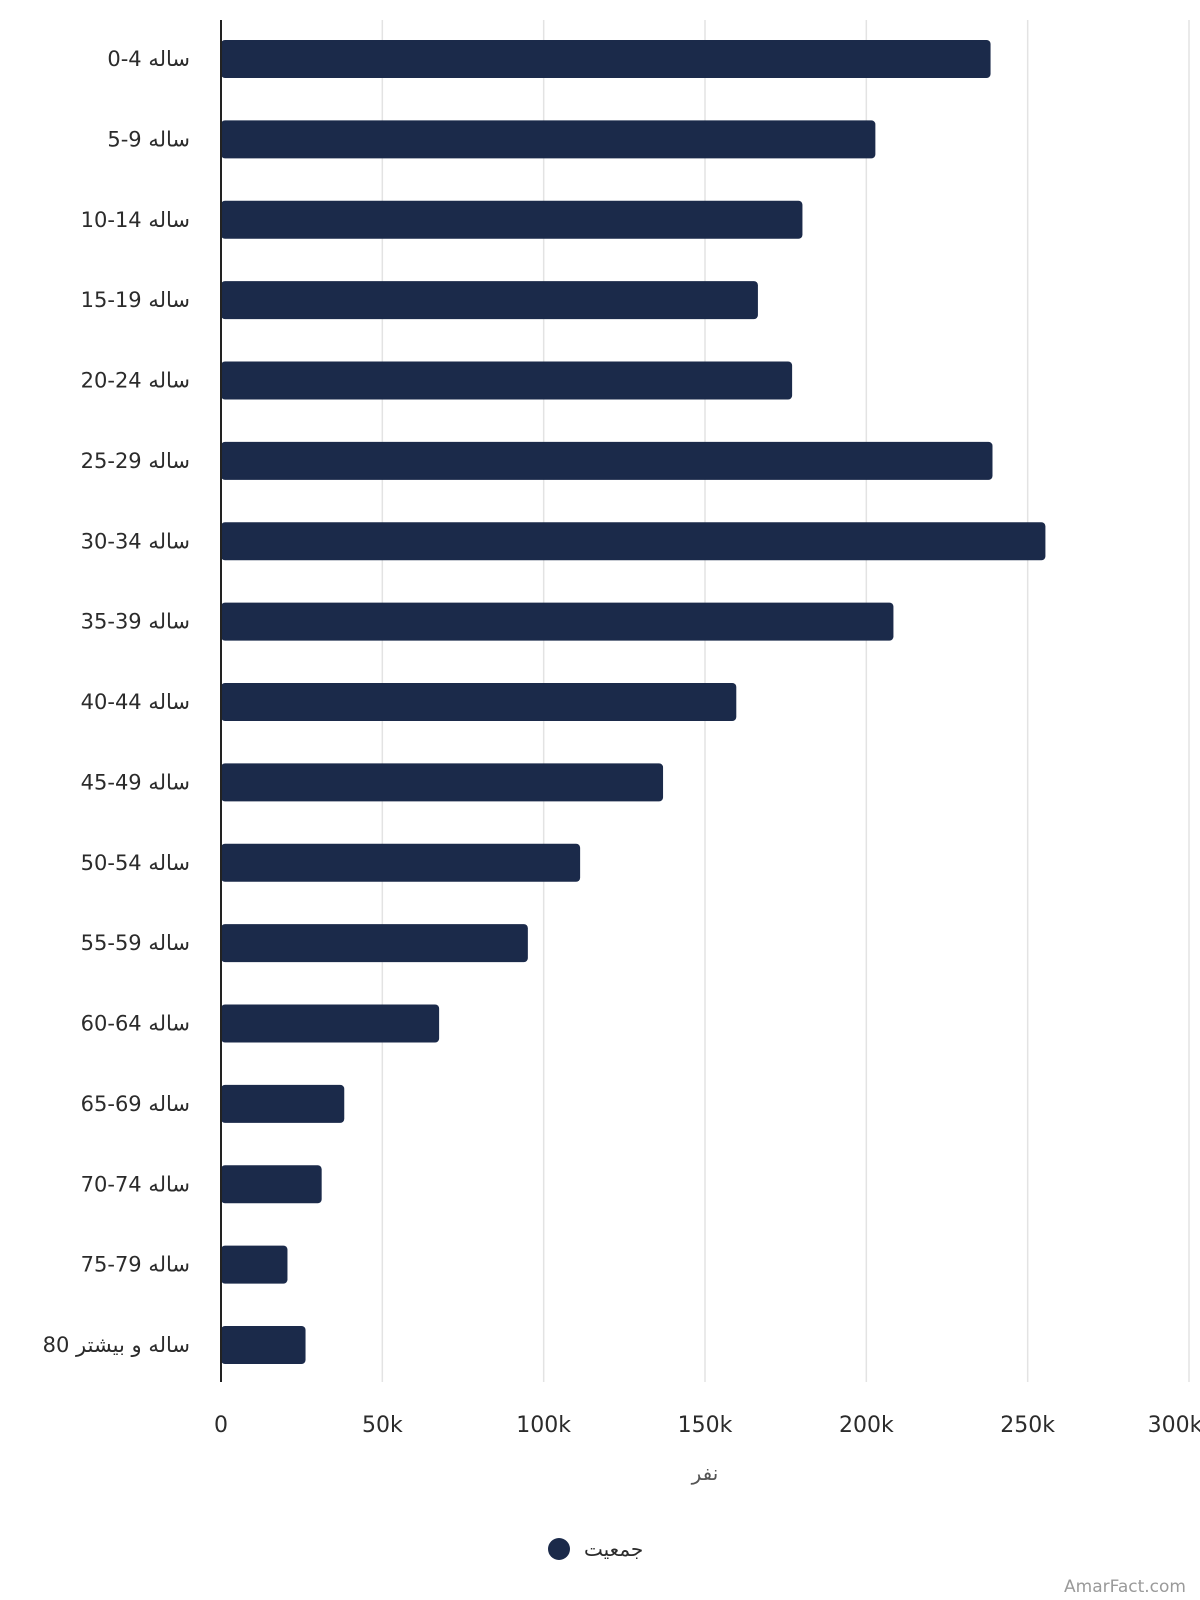 The width and height of the screenshot is (1200, 1600). What do you see at coordinates (135, 461) in the screenshot?
I see `category-label: 25-29 ساله` at bounding box center [135, 461].